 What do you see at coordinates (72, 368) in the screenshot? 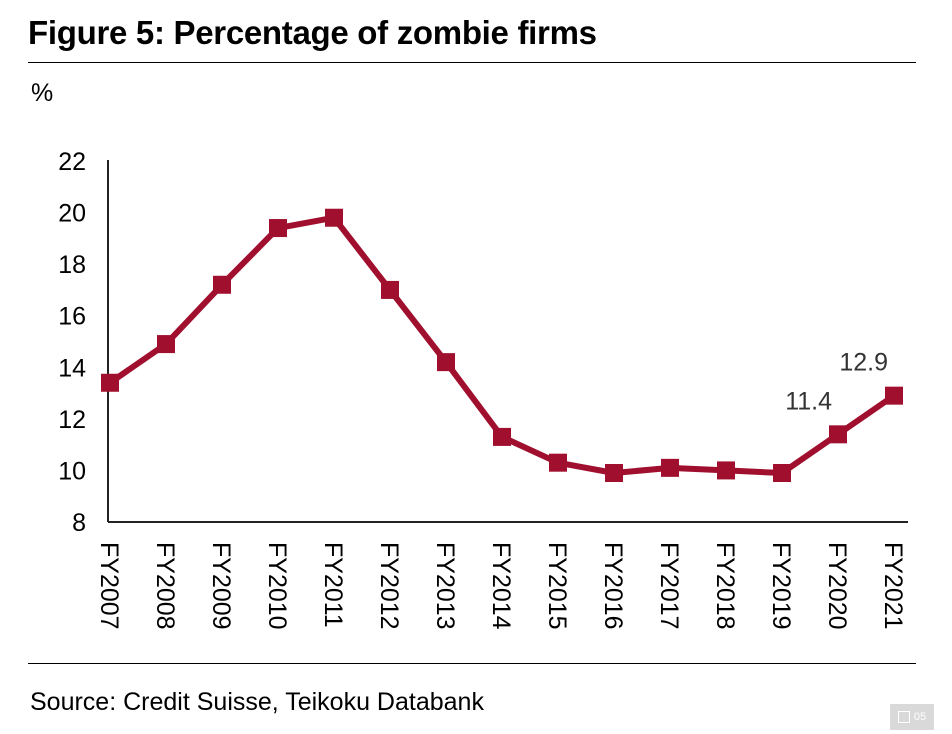
I see `y-tick-label: 14` at bounding box center [72, 368].